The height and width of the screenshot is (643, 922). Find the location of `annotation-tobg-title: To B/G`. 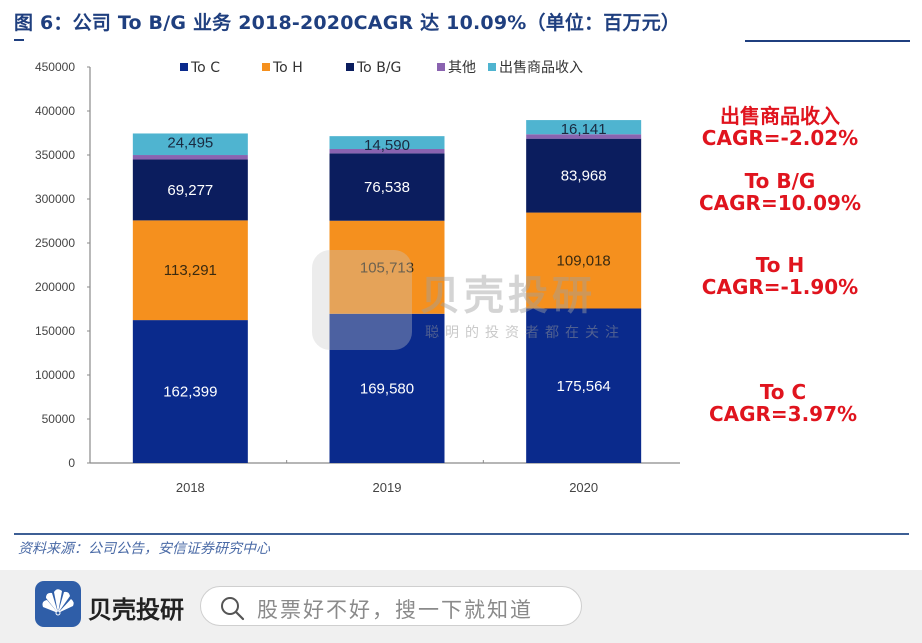

annotation-tobg-title: To B/G is located at coordinates (780, 181).